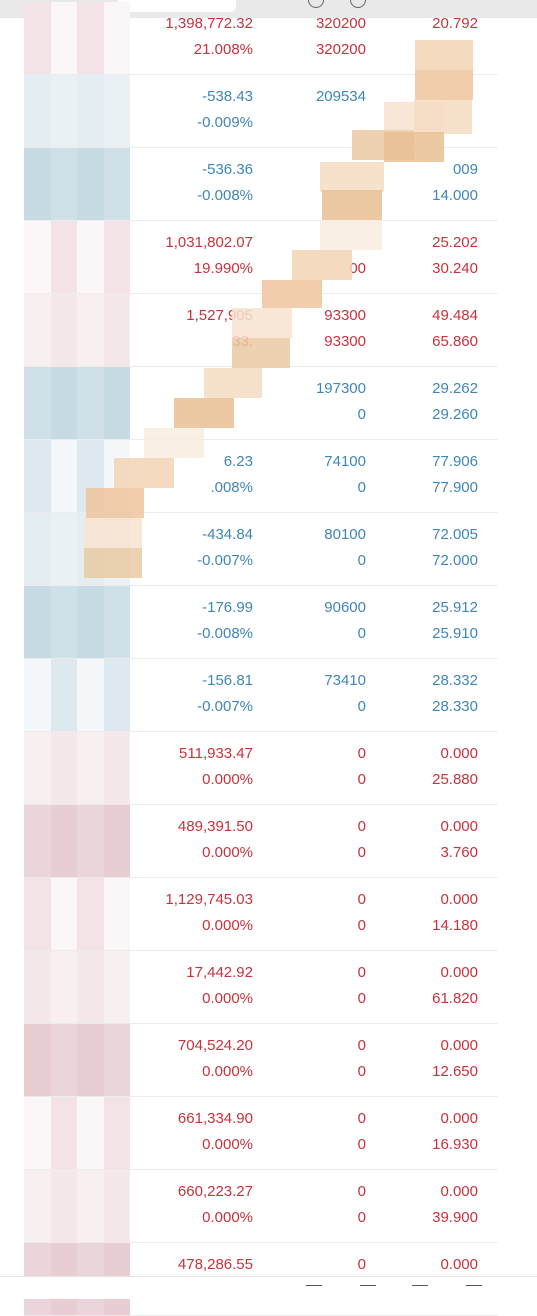 This screenshot has width=537, height=1316. Describe the element at coordinates (345, 607) in the screenshot. I see `volume-value: 90600` at that location.